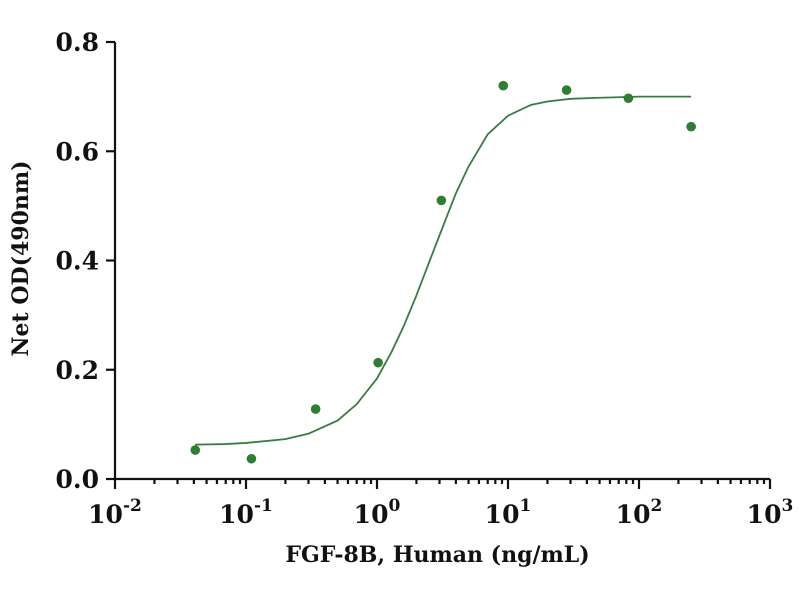 Image resolution: width=800 pixels, height=605 pixels. Describe the element at coordinates (525, 506) in the screenshot. I see `x-tick-exponent: 1` at that location.